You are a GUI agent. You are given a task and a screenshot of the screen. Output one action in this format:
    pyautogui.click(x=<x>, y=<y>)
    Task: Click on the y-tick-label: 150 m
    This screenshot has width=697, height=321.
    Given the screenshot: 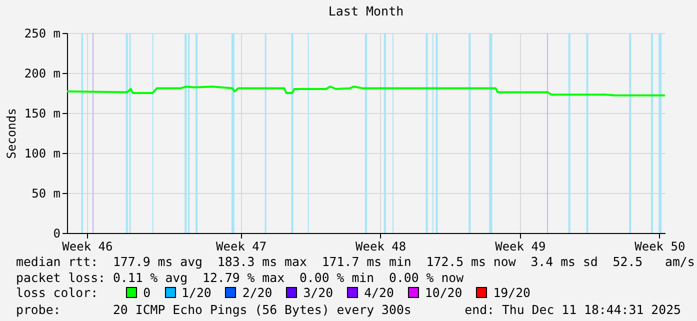 What is the action you would take?
    pyautogui.click(x=42, y=113)
    